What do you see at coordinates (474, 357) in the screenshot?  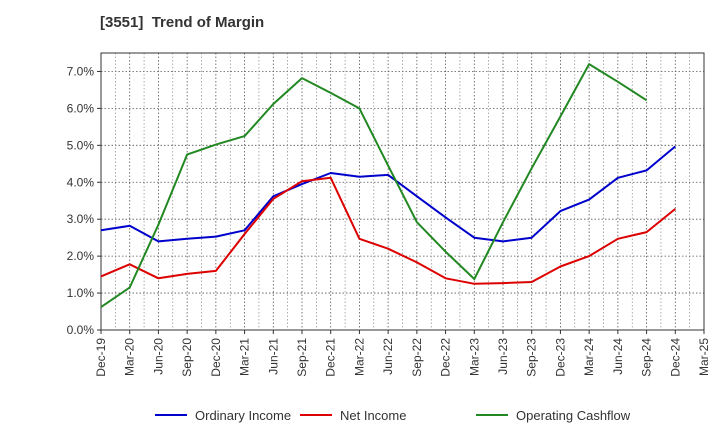 I see `x-tick-label: Mar-23` at bounding box center [474, 357].